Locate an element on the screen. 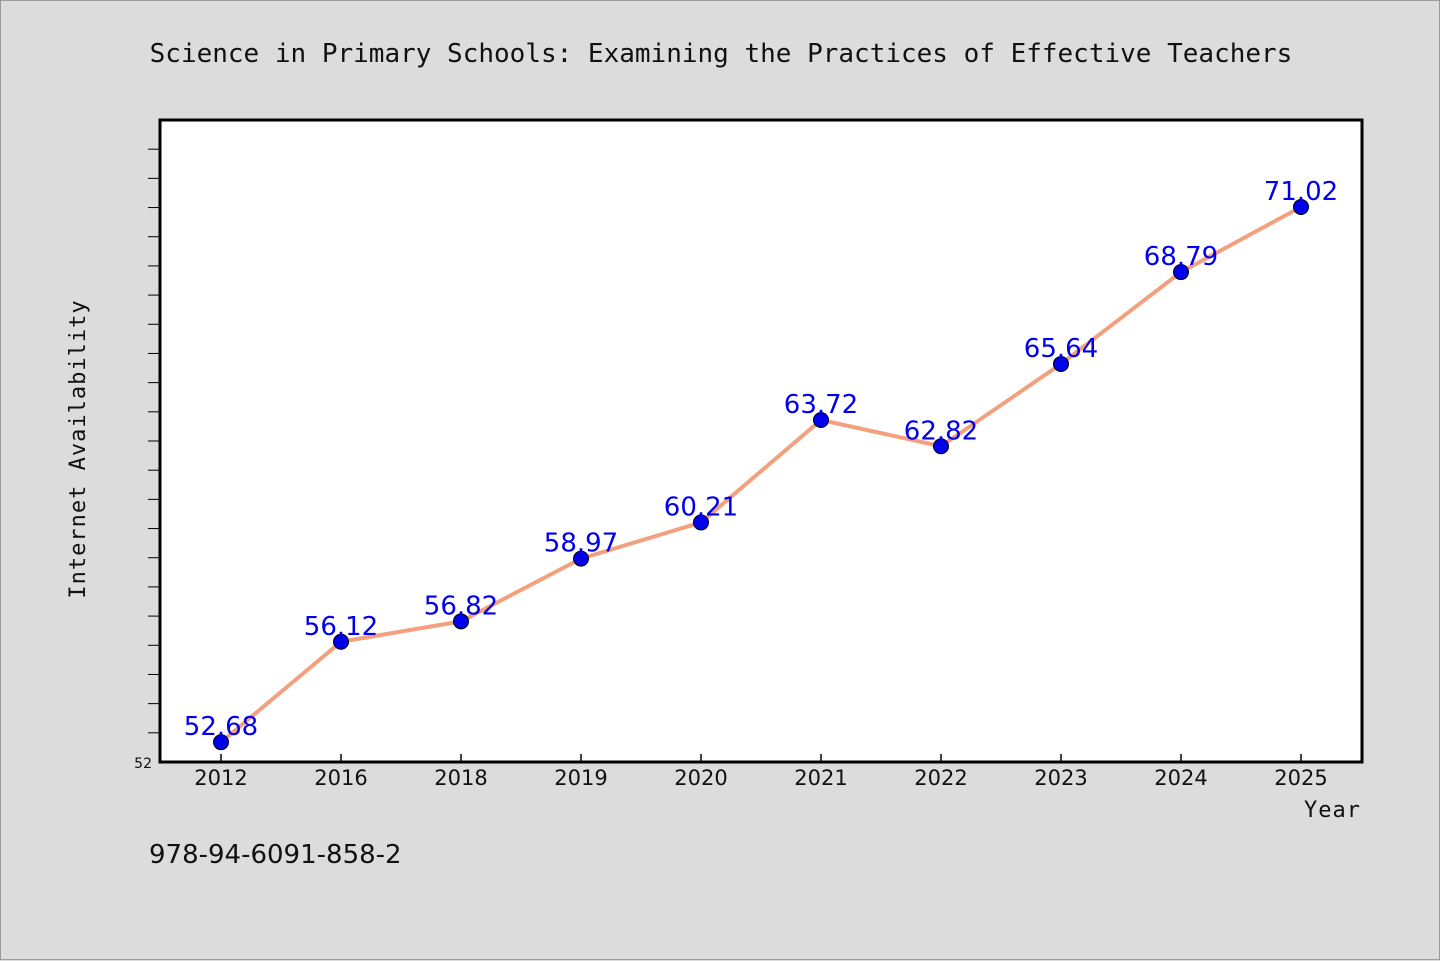 The image size is (1440, 961). data-label: 60.21 is located at coordinates (701, 507).